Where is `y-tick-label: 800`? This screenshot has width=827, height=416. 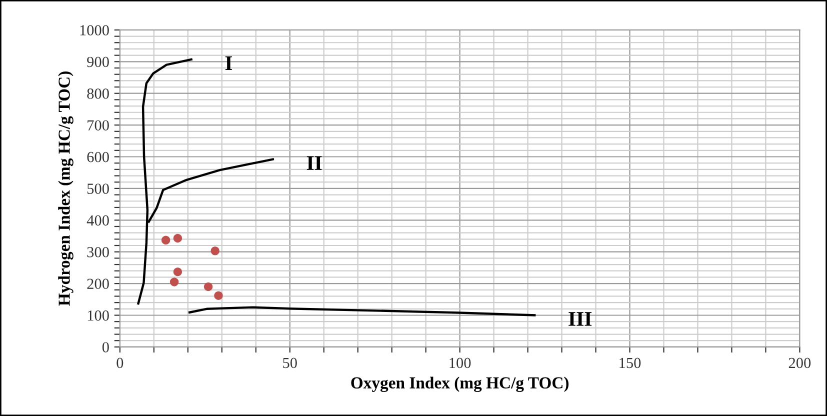 y-tick-label: 800 is located at coordinates (98, 93).